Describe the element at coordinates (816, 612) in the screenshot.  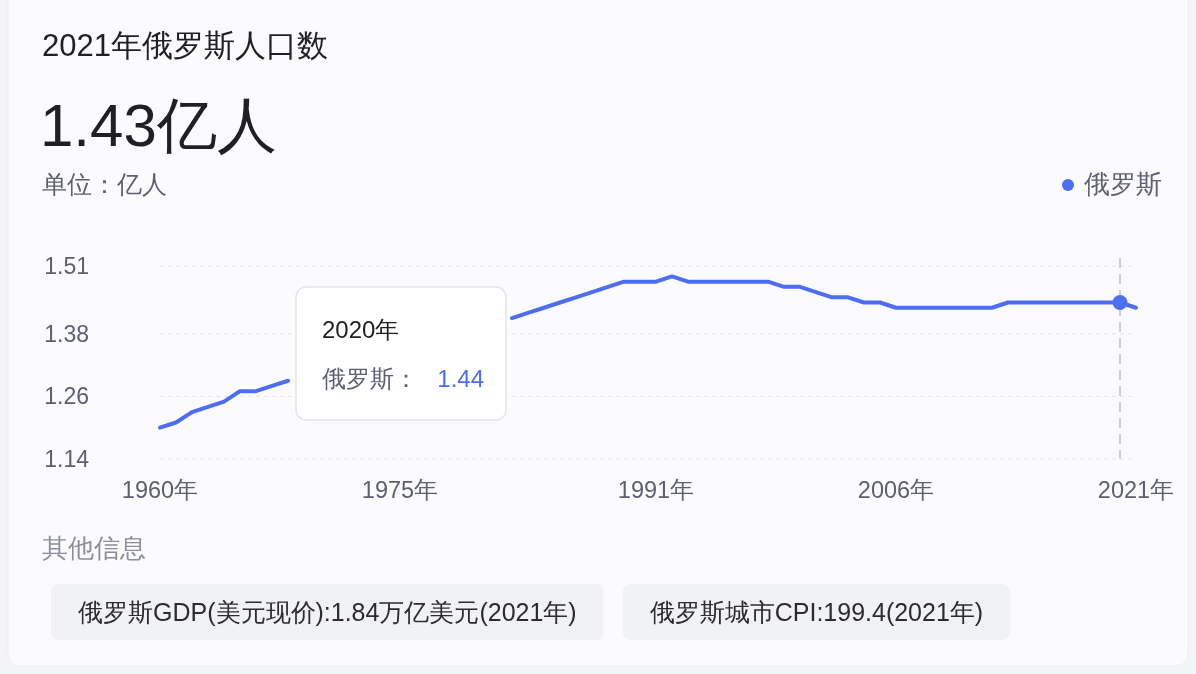
I see `text: 俄罗斯城市CPI:199.4(2021年)` at that location.